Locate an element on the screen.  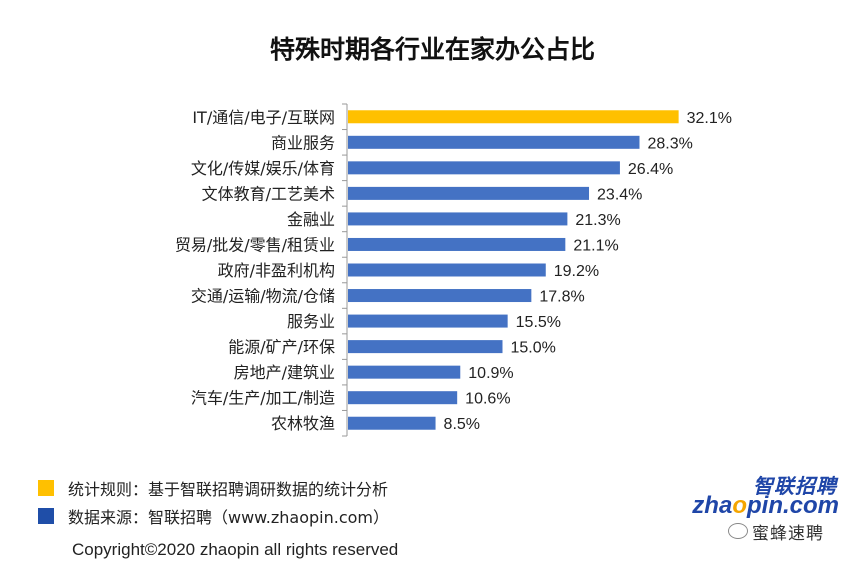
logo-en-part1: zha is located at coordinates (712, 505).